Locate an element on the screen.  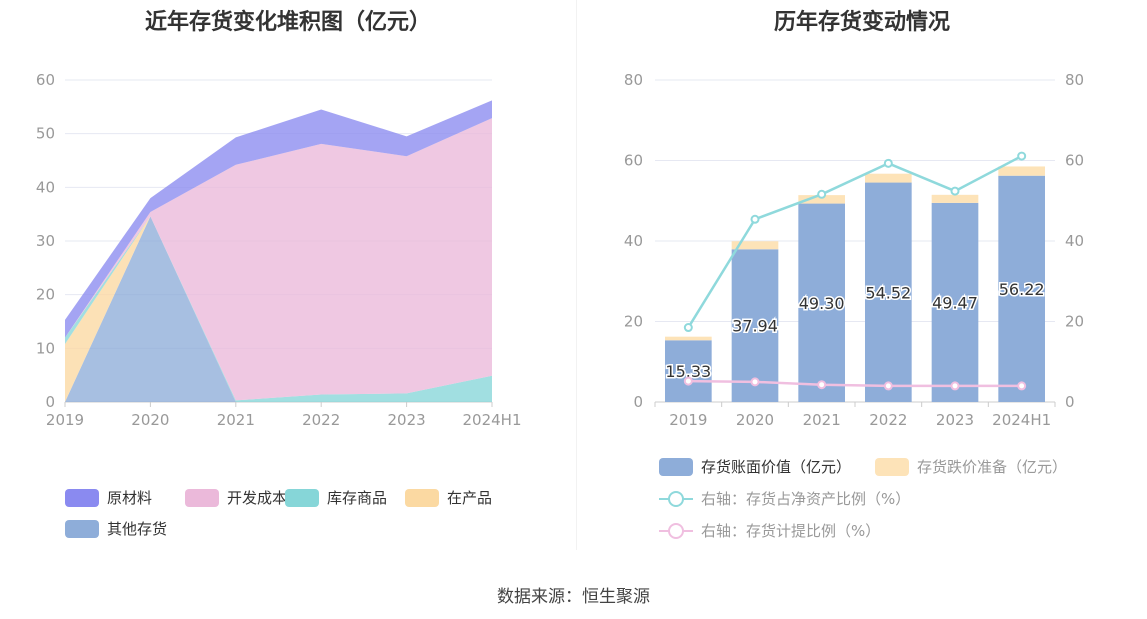
legend-item: 库存商品 is located at coordinates (336, 497).